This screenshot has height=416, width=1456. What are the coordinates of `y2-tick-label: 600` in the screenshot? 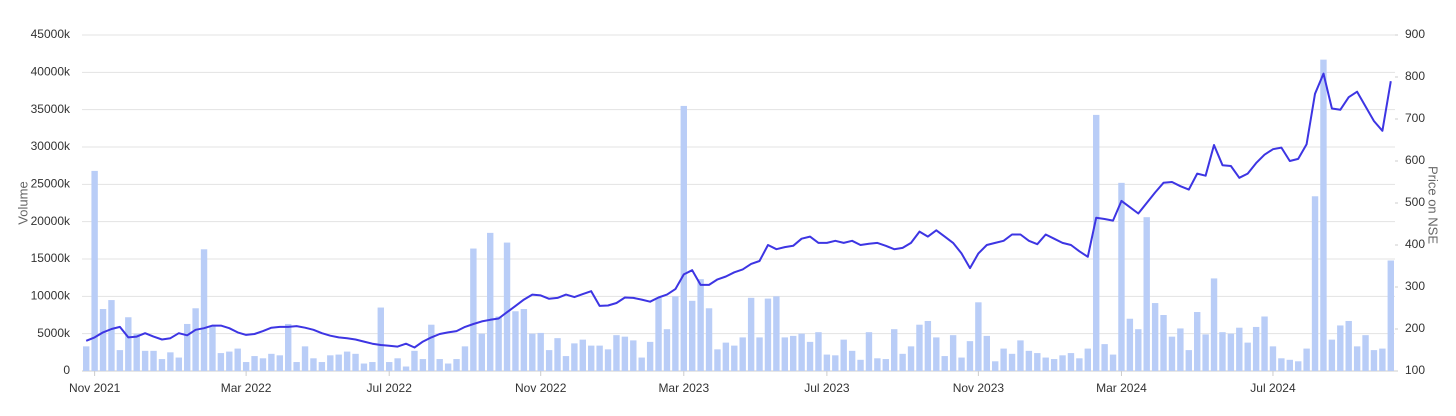 It's located at (1415, 160).